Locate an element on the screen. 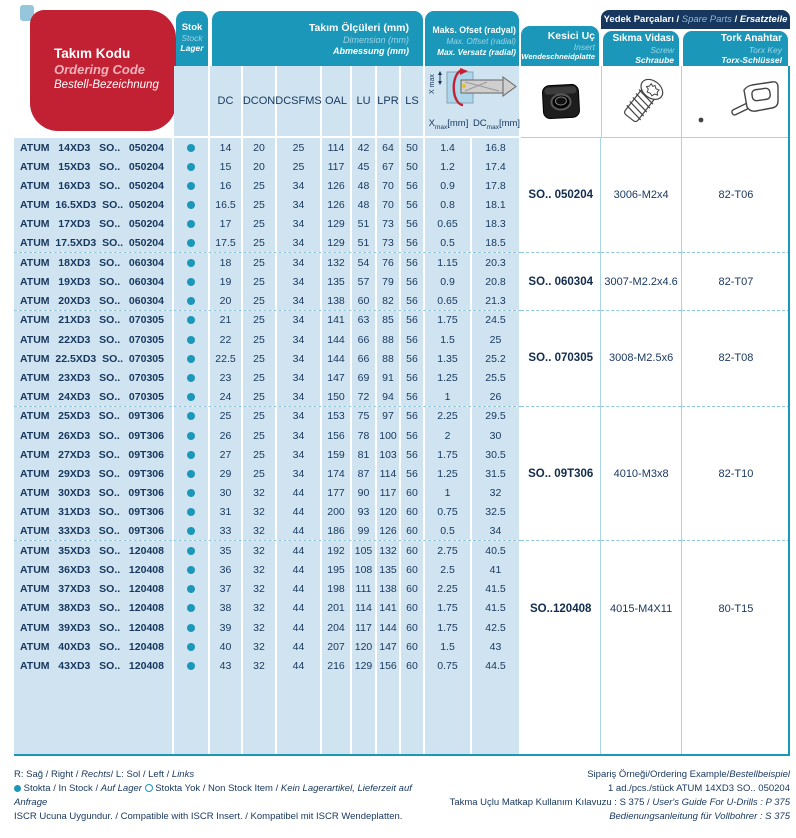  dimensions-label-en: Dimension (mm) is located at coordinates (375, 40).